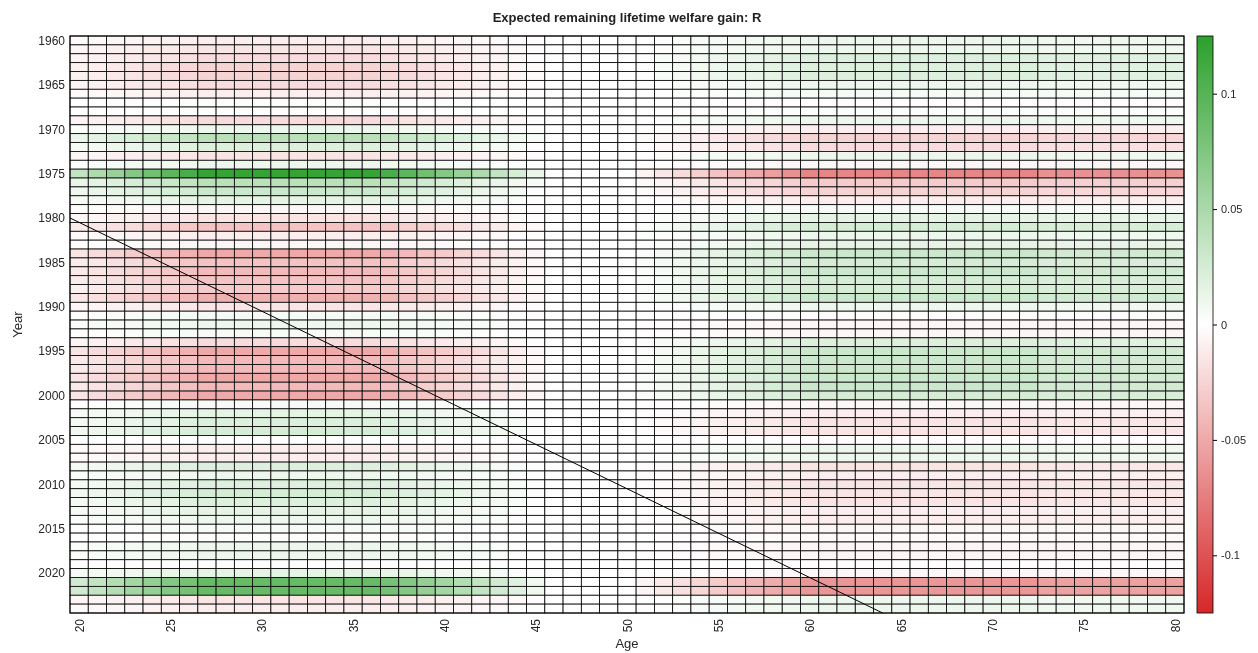  I want to click on y-tick-label: 1975, so click(52, 173).